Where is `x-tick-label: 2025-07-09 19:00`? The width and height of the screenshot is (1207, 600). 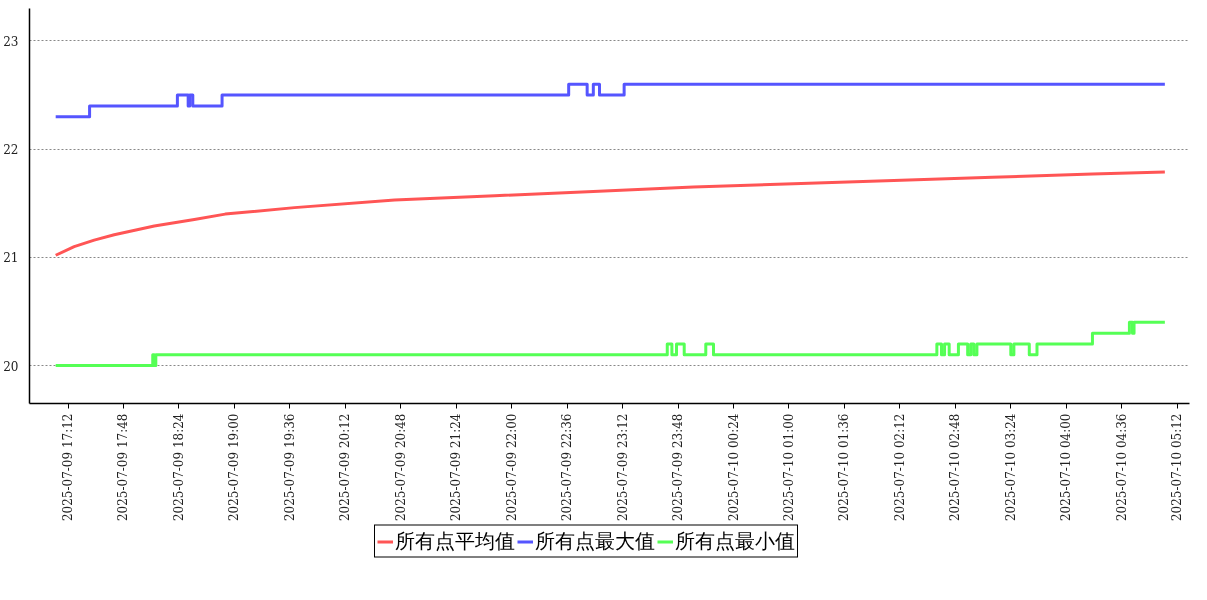 x-tick-label: 2025-07-09 19:00 is located at coordinates (234, 467).